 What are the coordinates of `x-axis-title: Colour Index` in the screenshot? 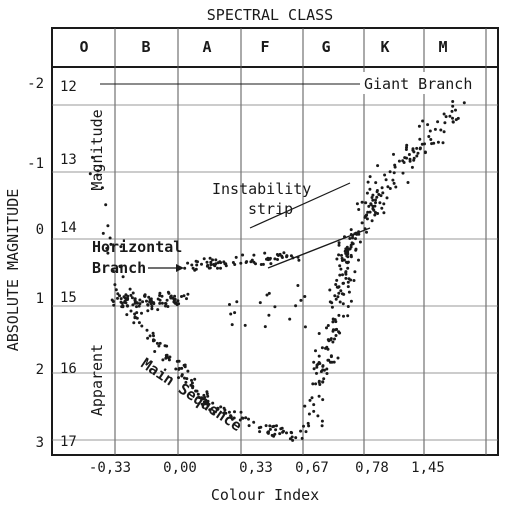 It's located at (265, 495).